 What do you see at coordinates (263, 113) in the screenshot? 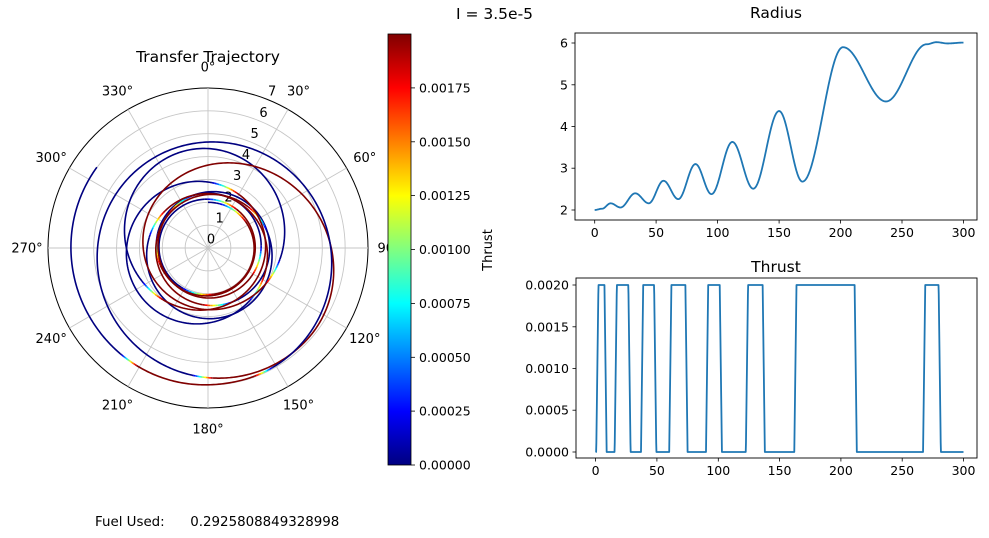
I see `polar-radial-tick-label: 6` at bounding box center [263, 113].